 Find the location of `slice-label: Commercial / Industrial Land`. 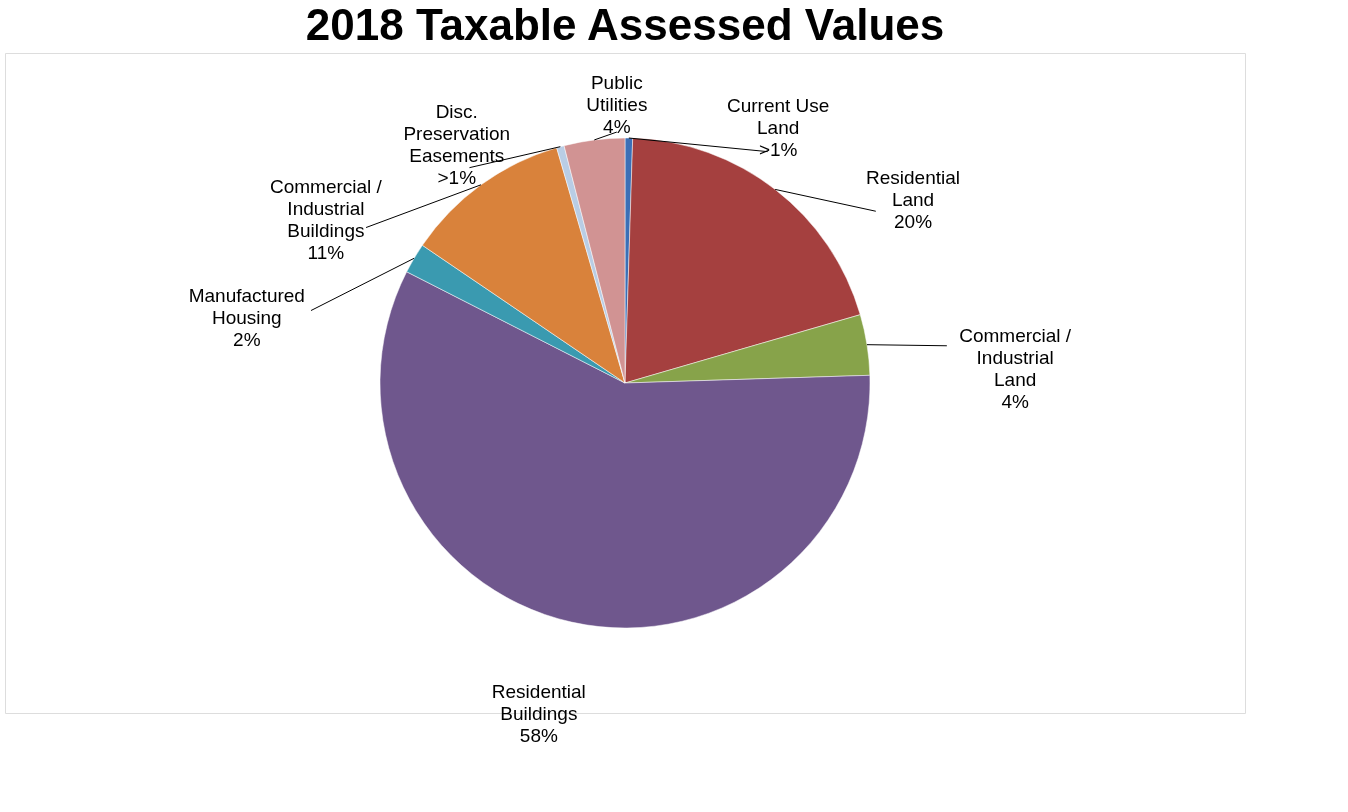

slice-label: Commercial / Industrial Land is located at coordinates (1015, 358).